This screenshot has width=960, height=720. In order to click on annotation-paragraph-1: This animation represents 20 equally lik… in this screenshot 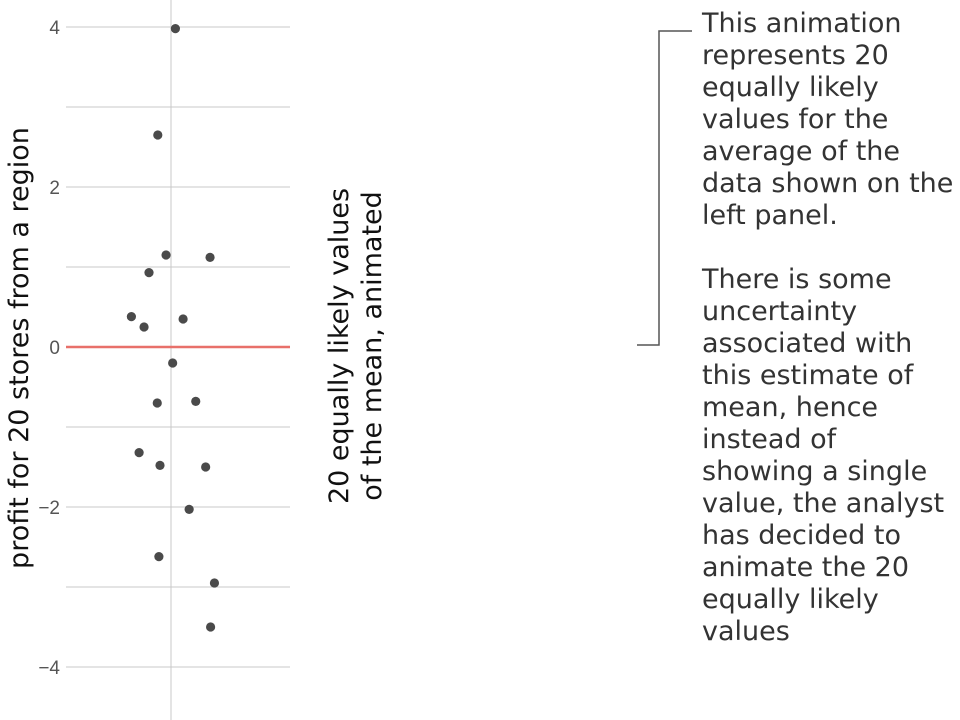, I will do `click(828, 119)`.